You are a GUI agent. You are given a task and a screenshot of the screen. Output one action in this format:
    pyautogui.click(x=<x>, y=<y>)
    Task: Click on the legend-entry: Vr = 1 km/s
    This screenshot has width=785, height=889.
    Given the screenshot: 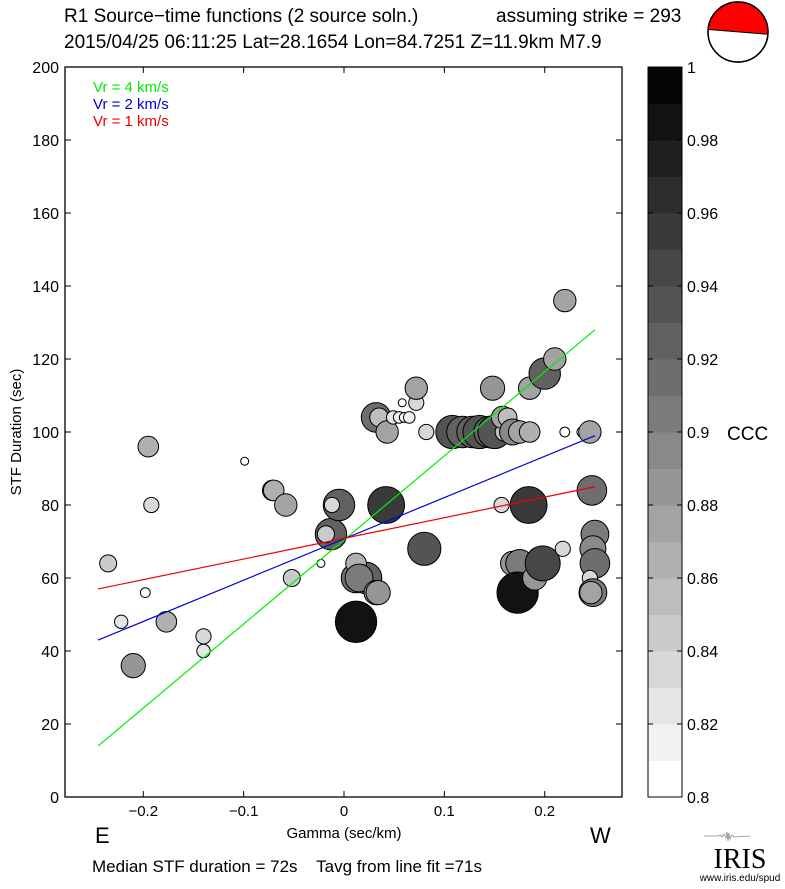 What is the action you would take?
    pyautogui.click(x=131, y=121)
    